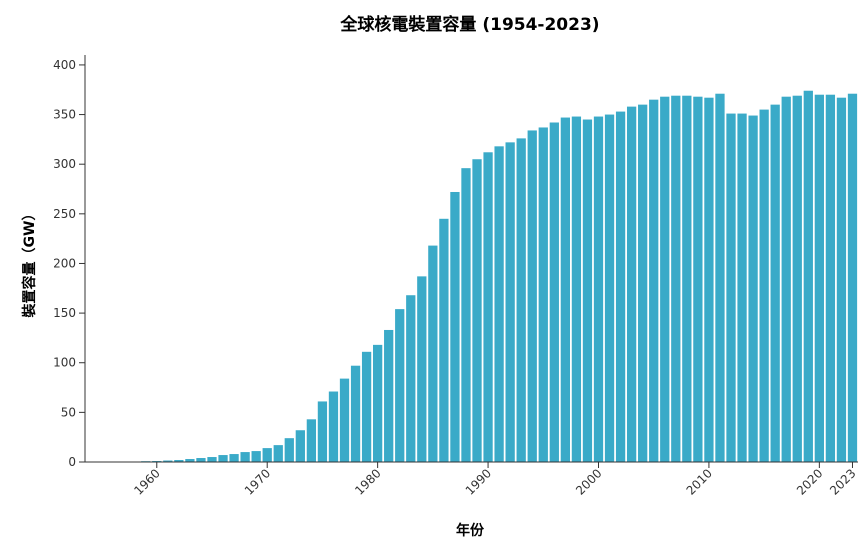 The width and height of the screenshot is (868, 545). I want to click on x-tick-label: 2010, so click(699, 481).